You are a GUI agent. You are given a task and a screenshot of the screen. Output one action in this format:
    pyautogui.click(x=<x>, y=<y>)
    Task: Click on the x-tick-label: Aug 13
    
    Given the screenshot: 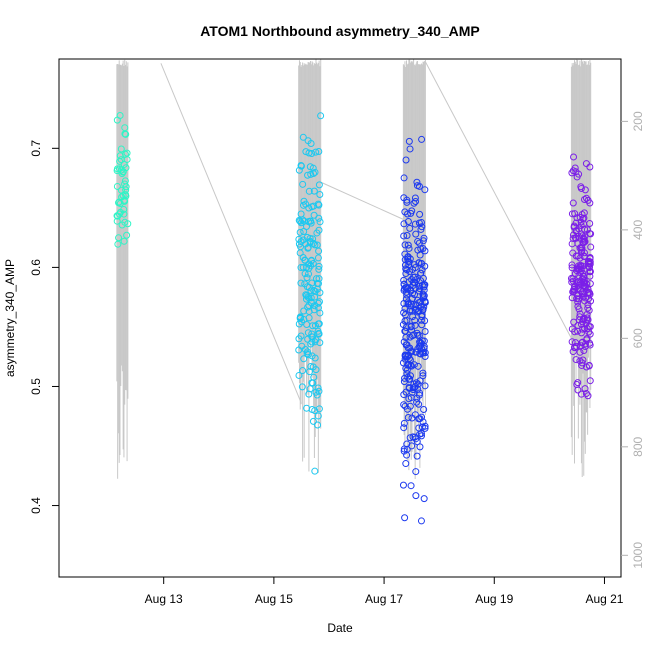 What is the action you would take?
    pyautogui.click(x=164, y=599)
    